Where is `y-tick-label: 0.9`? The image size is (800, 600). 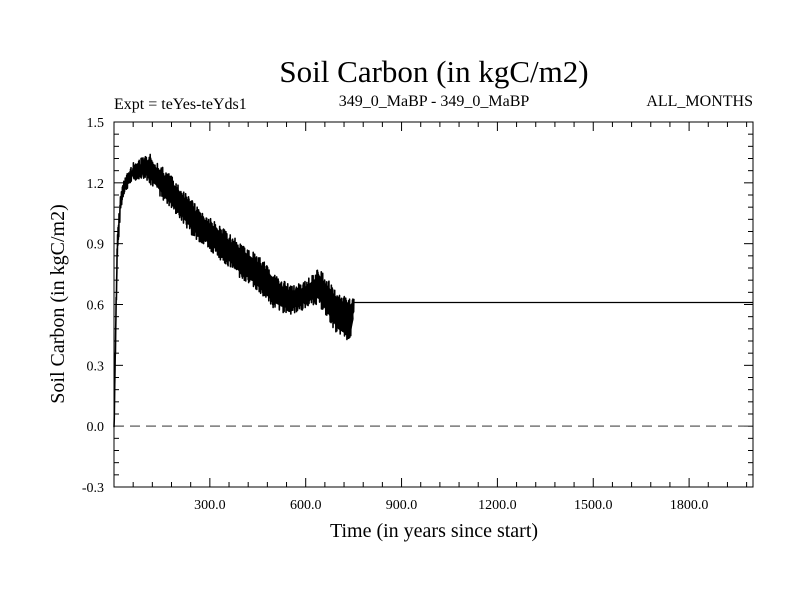
y-tick-label: 0.9 is located at coordinates (96, 245).